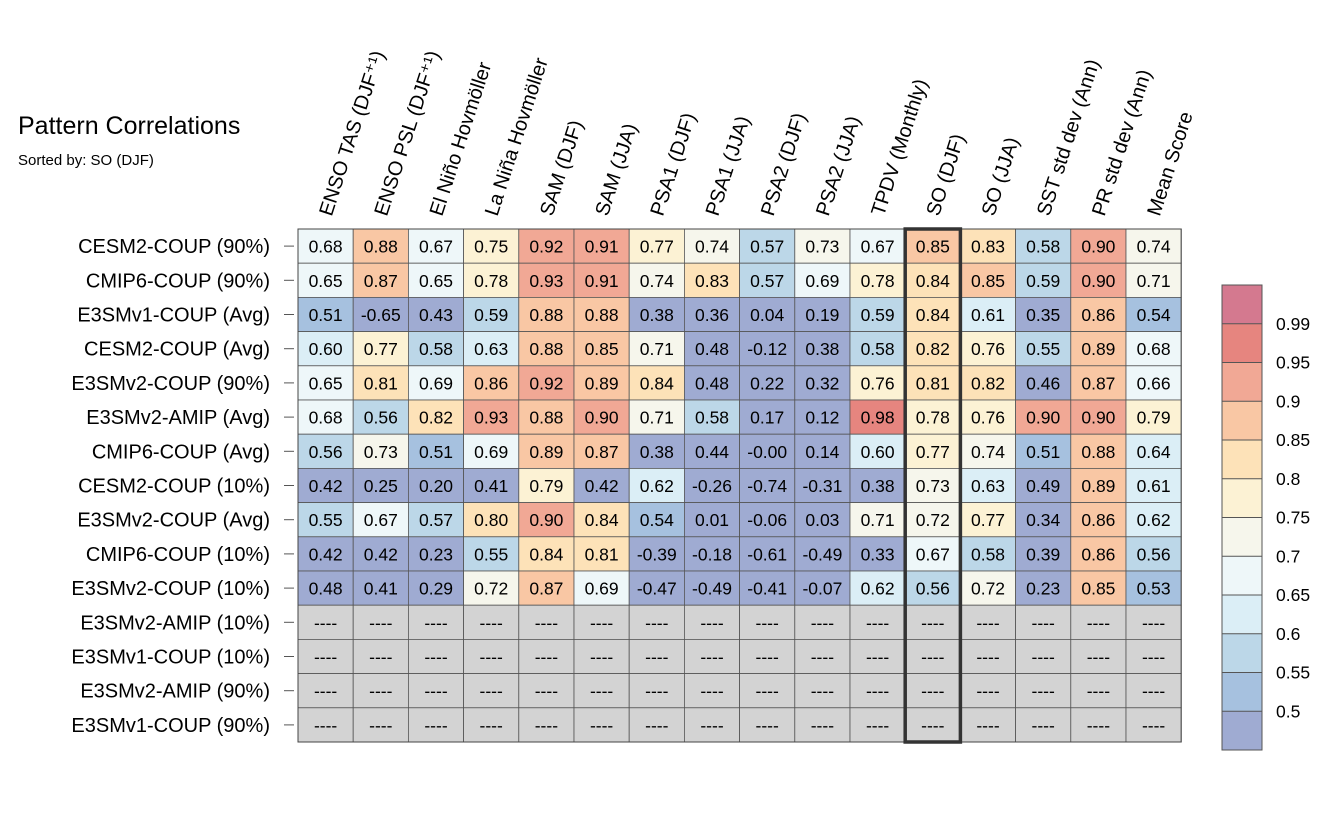  What do you see at coordinates (728, 165) in the screenshot?
I see `column-label: PSA1 (JJA)` at bounding box center [728, 165].